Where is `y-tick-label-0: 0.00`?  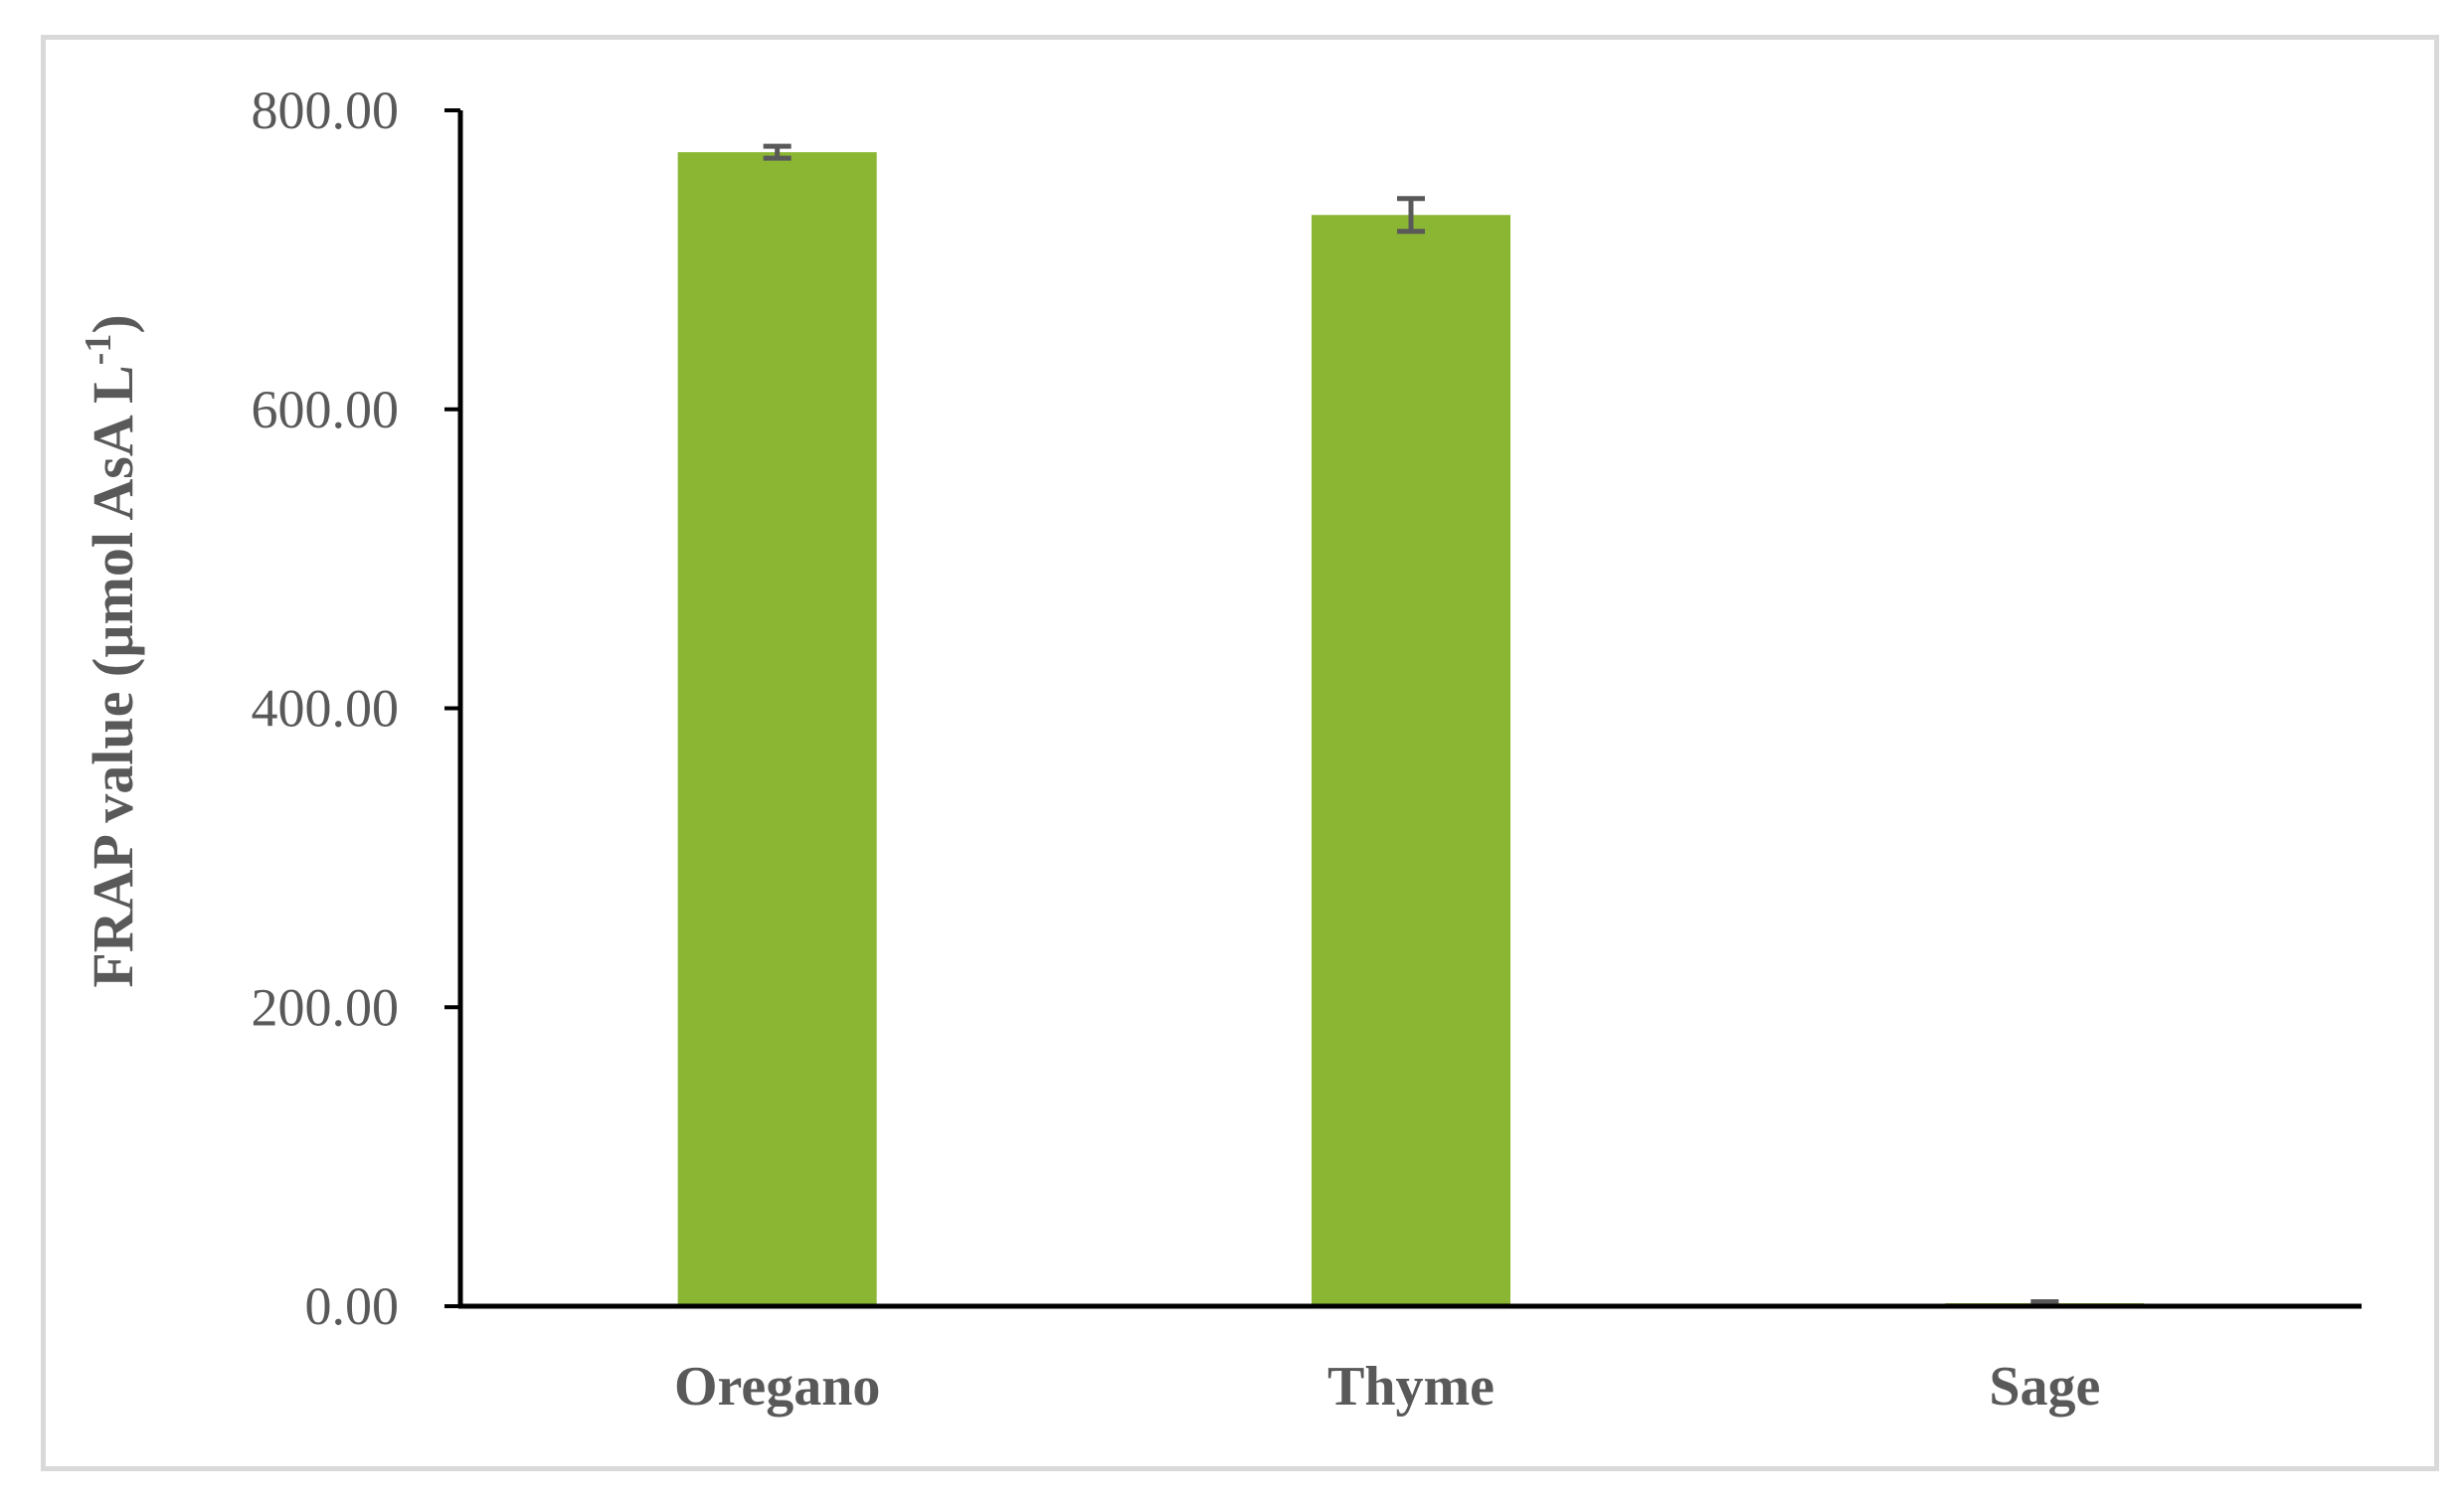
y-tick-label-0: 0.00 is located at coordinates (352, 1306).